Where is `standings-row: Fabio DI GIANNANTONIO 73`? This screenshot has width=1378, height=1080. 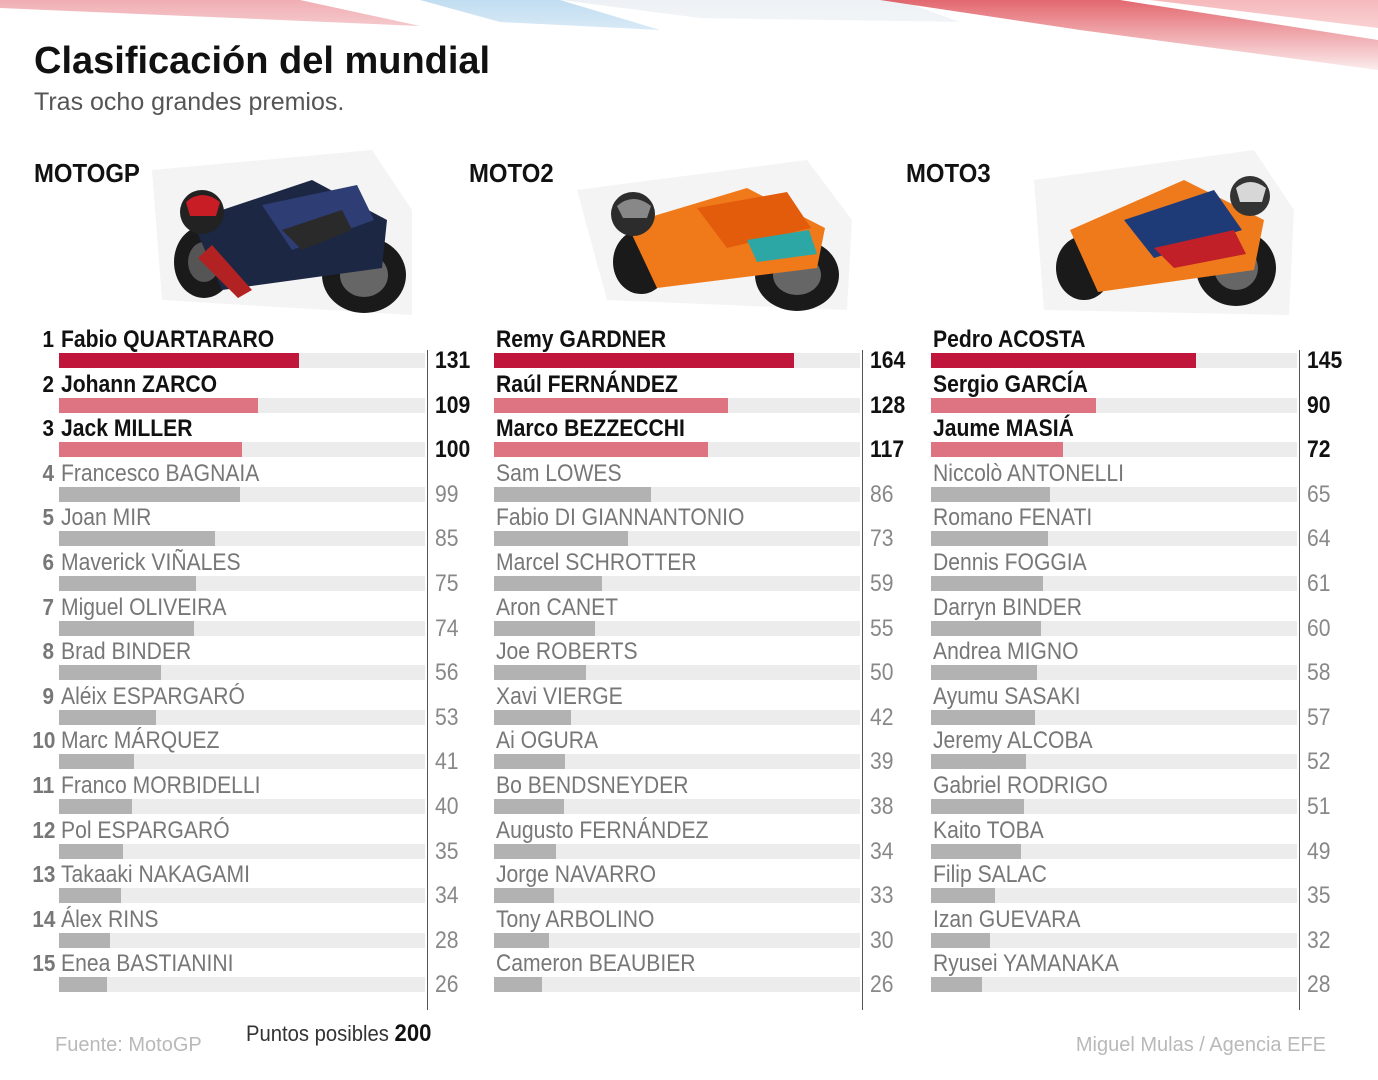
standings-row: Fabio DI GIANNANTONIO 73 is located at coordinates (685, 527).